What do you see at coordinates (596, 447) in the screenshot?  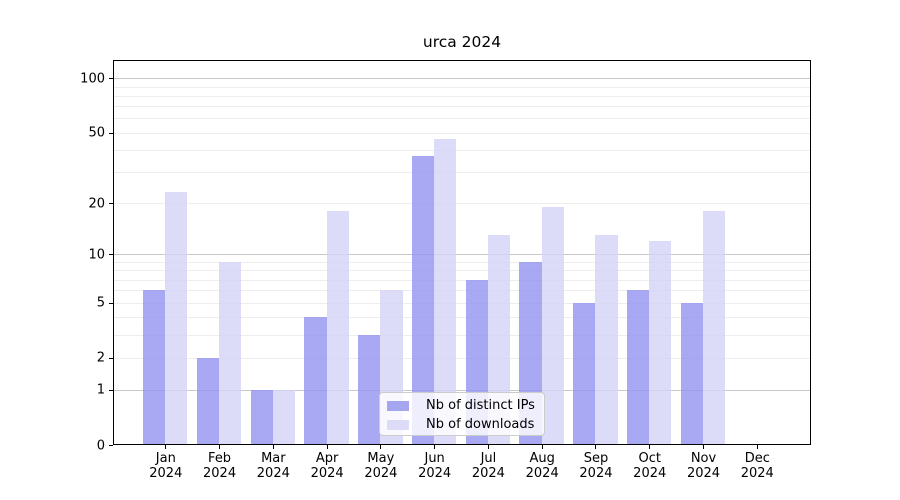 I see `x-tickmark-sep` at bounding box center [596, 447].